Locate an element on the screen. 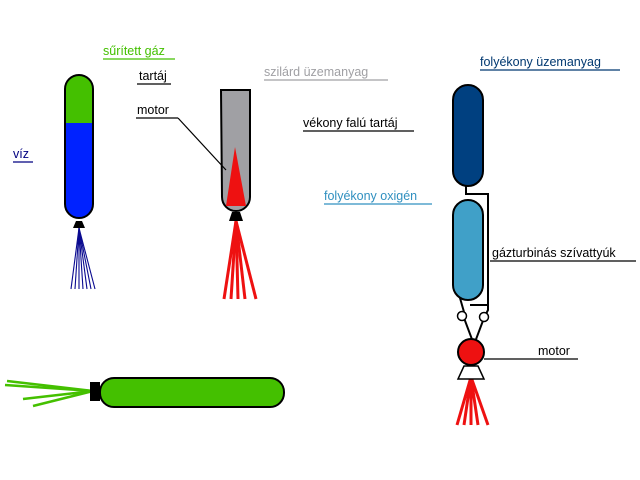 The height and width of the screenshot is (480, 640). water-rocket is located at coordinates (80, 182).